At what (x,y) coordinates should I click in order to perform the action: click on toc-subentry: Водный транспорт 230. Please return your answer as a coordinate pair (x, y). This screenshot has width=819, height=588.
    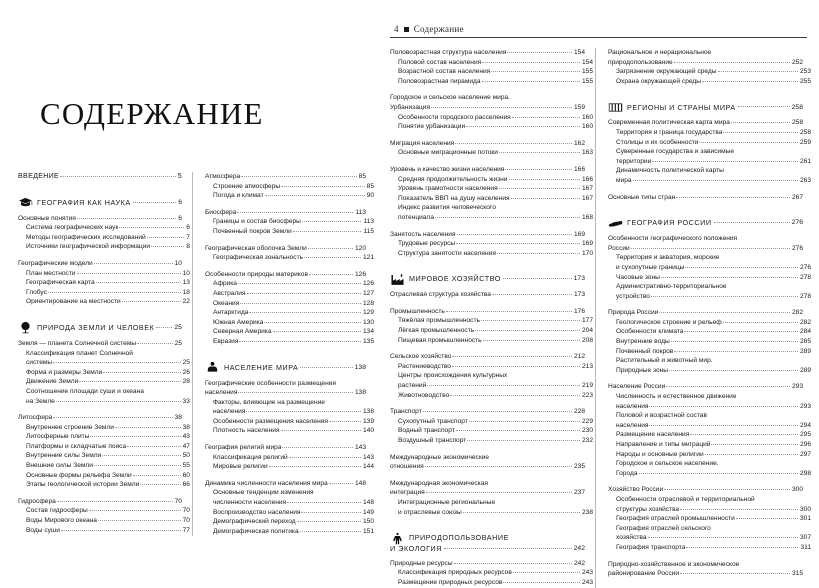
    Looking at the image, I should click on (495, 431).